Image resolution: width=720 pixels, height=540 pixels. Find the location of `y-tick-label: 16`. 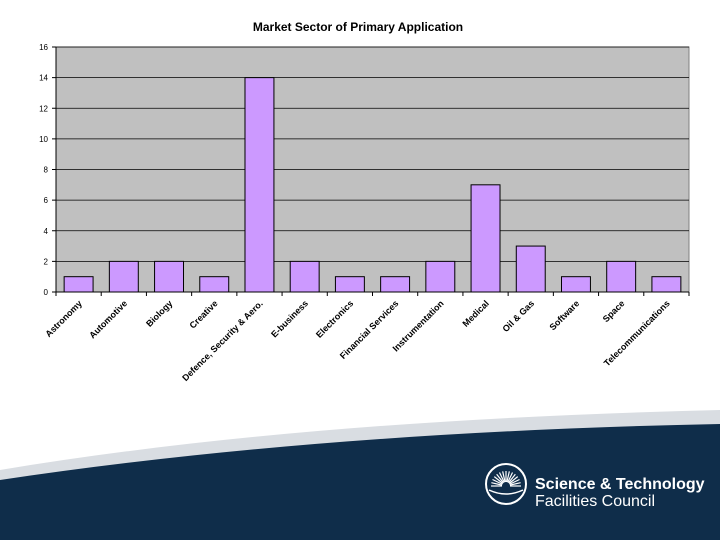

y-tick-label: 16 is located at coordinates (43, 47).